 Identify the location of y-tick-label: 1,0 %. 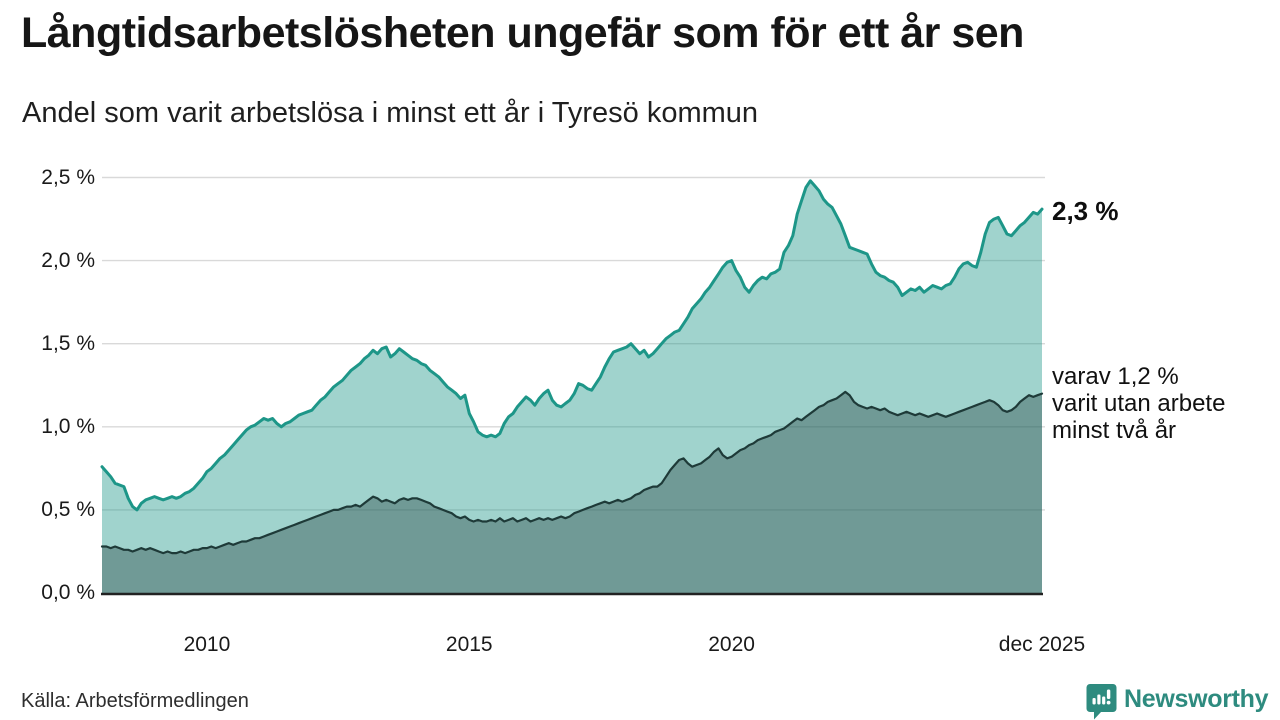
(68, 426).